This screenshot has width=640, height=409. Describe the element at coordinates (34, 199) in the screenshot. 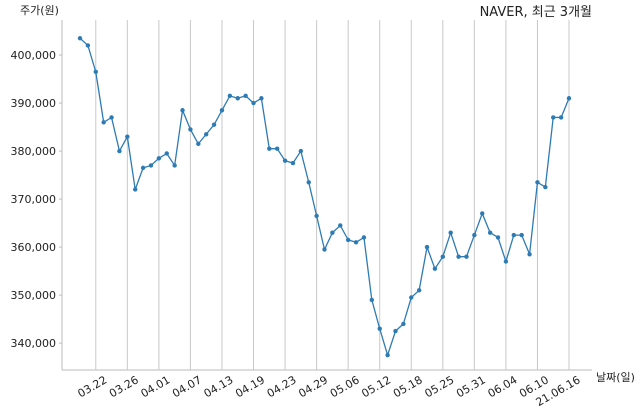

I see `y-tick-label: 370,000` at that location.